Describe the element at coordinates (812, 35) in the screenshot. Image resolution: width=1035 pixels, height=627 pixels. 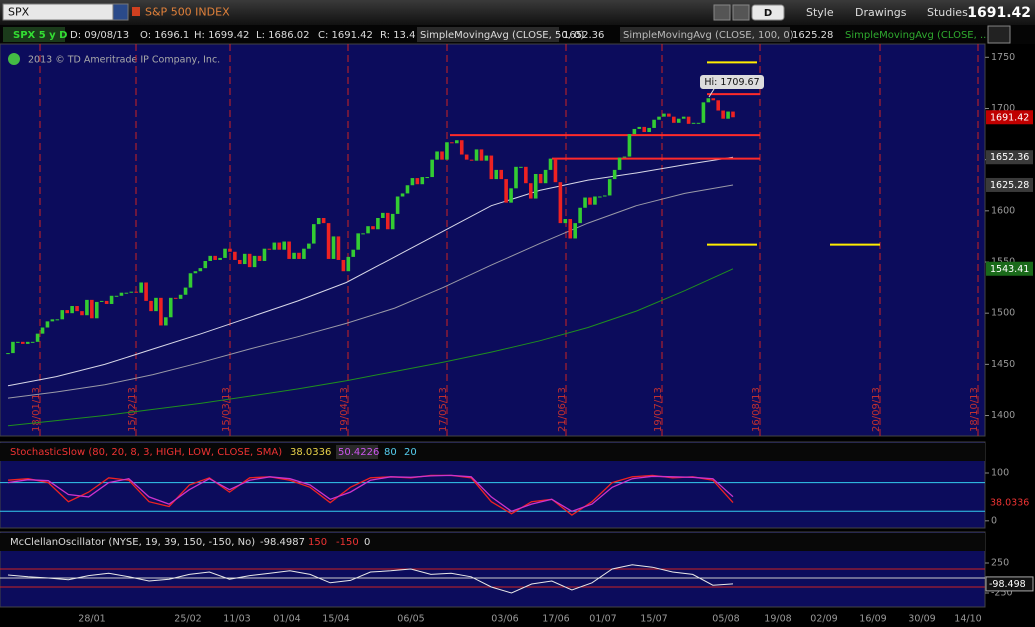
I see `study-value: 1625.28` at that location.